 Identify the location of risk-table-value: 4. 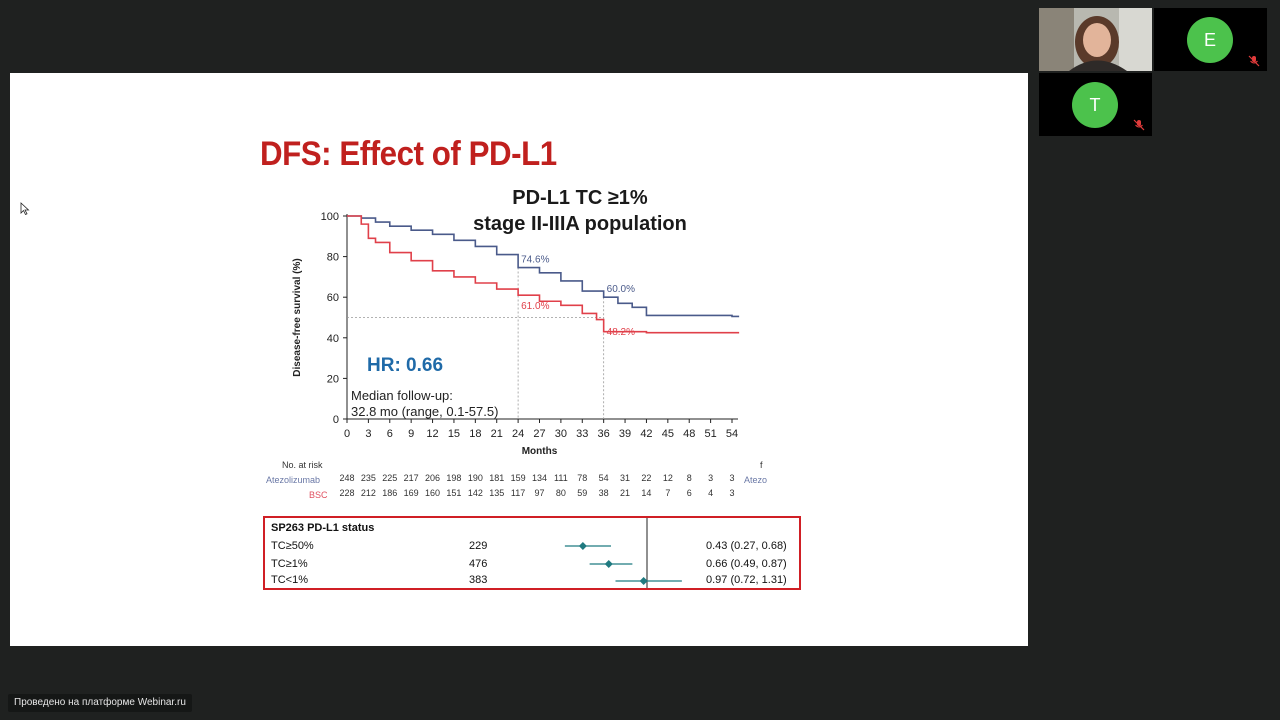
(710, 493).